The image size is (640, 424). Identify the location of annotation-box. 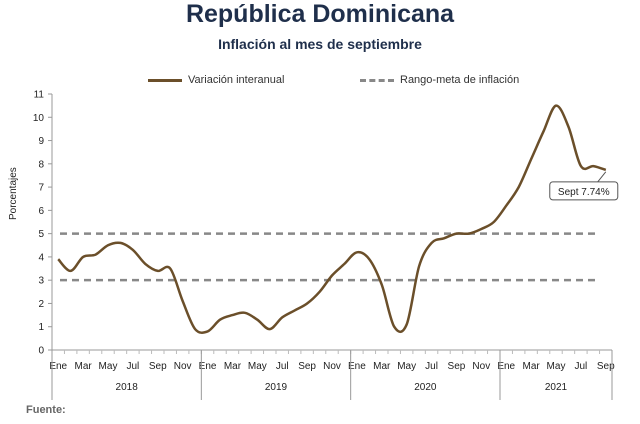
(584, 191).